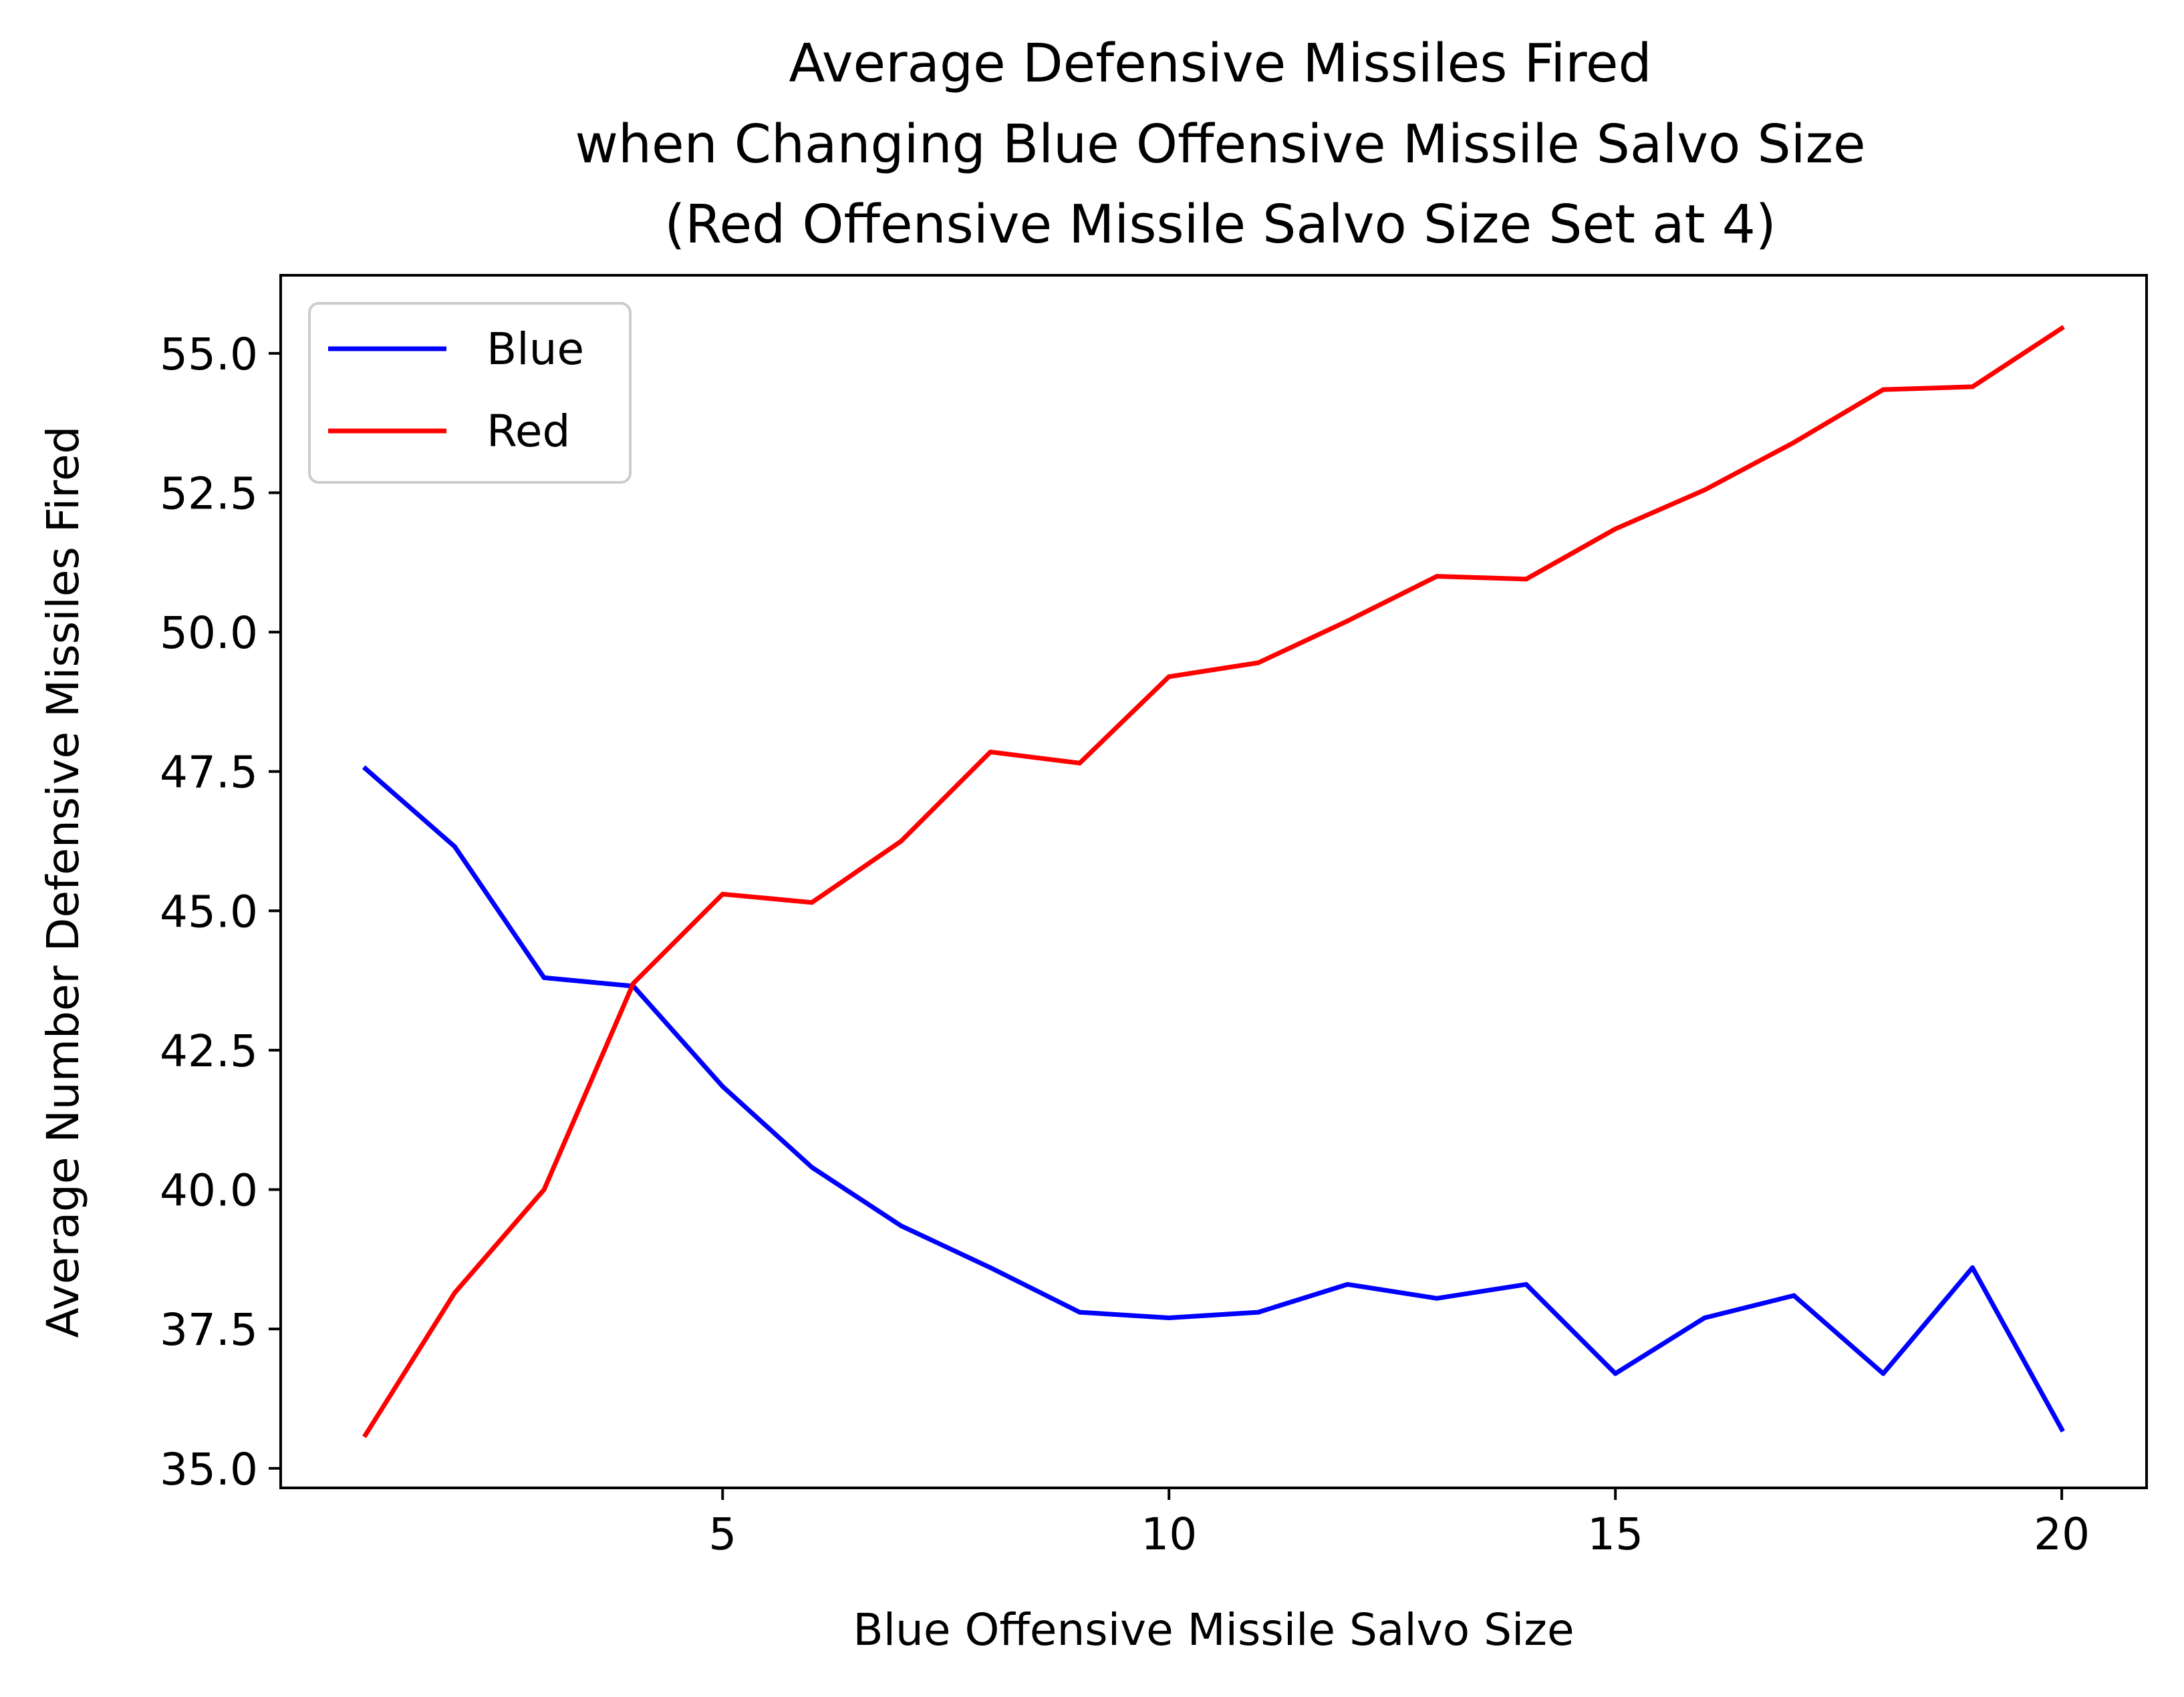  I want to click on y-tick-label: 50.0, so click(209, 633).